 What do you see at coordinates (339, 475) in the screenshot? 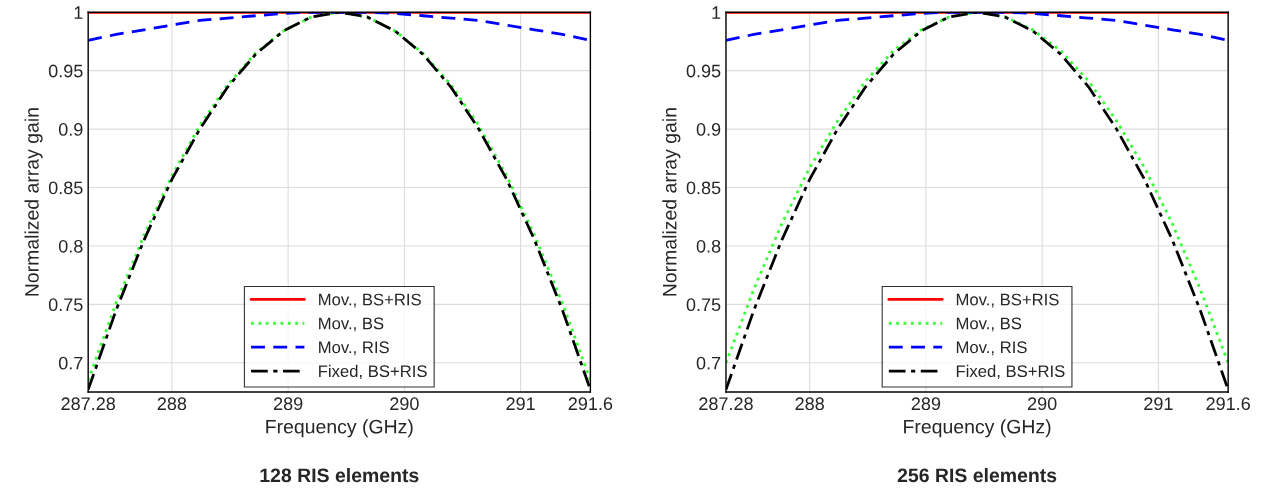
I see `text: 128 RIS elements` at bounding box center [339, 475].